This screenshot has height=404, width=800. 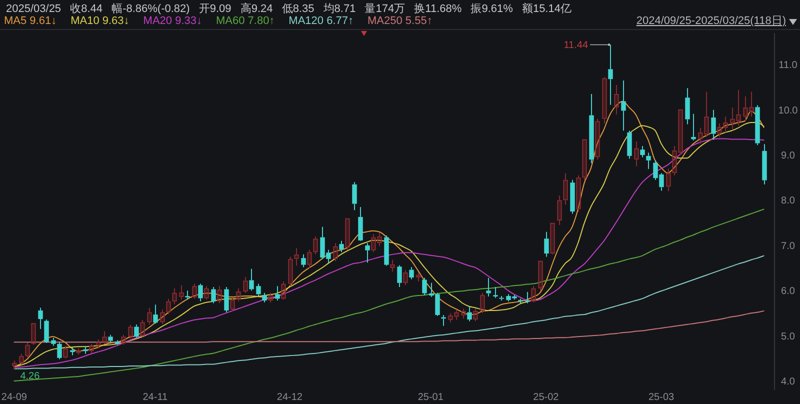 I want to click on y-tick-label: 4.0, so click(x=788, y=382).